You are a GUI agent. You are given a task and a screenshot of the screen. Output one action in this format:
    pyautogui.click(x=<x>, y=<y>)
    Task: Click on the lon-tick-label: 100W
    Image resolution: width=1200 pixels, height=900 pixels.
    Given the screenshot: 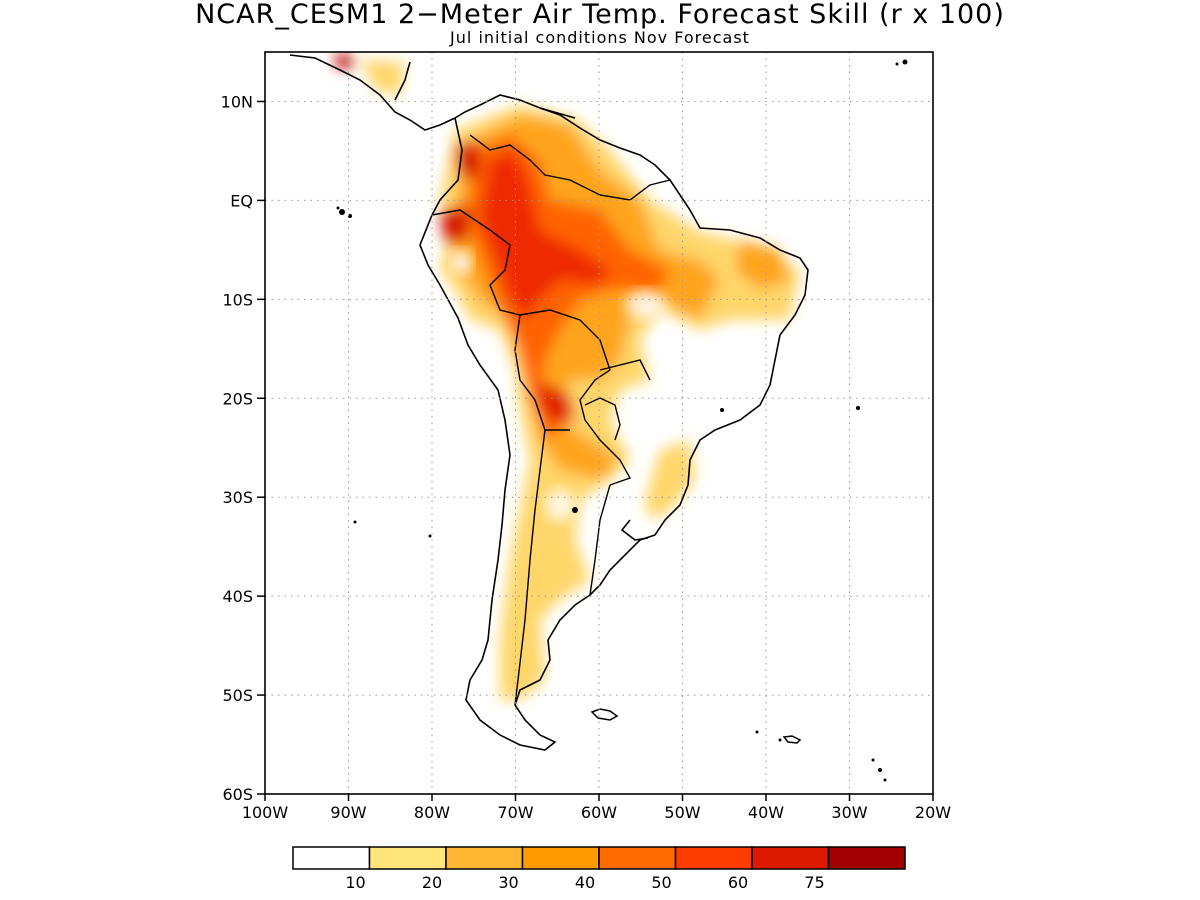 What is the action you would take?
    pyautogui.click(x=265, y=812)
    